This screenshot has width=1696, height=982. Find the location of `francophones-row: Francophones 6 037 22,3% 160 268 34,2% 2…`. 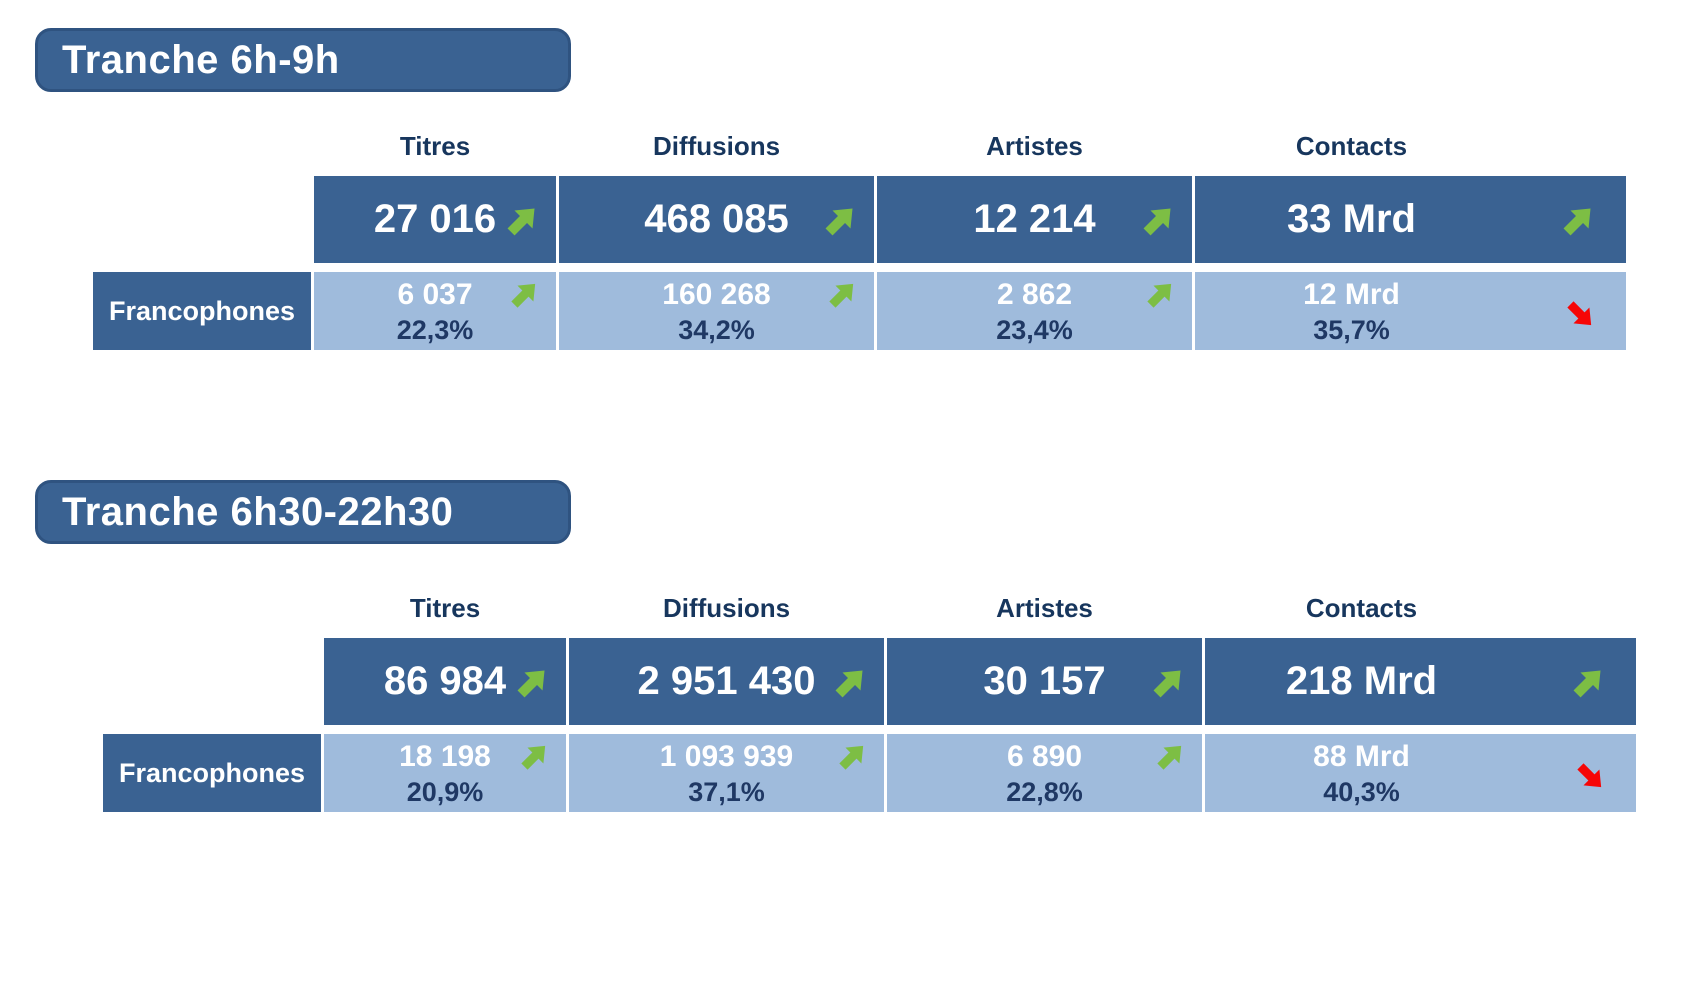

francophones-row: Francophones 6 037 22,3% 160 268 34,2% 2… is located at coordinates (894, 311).